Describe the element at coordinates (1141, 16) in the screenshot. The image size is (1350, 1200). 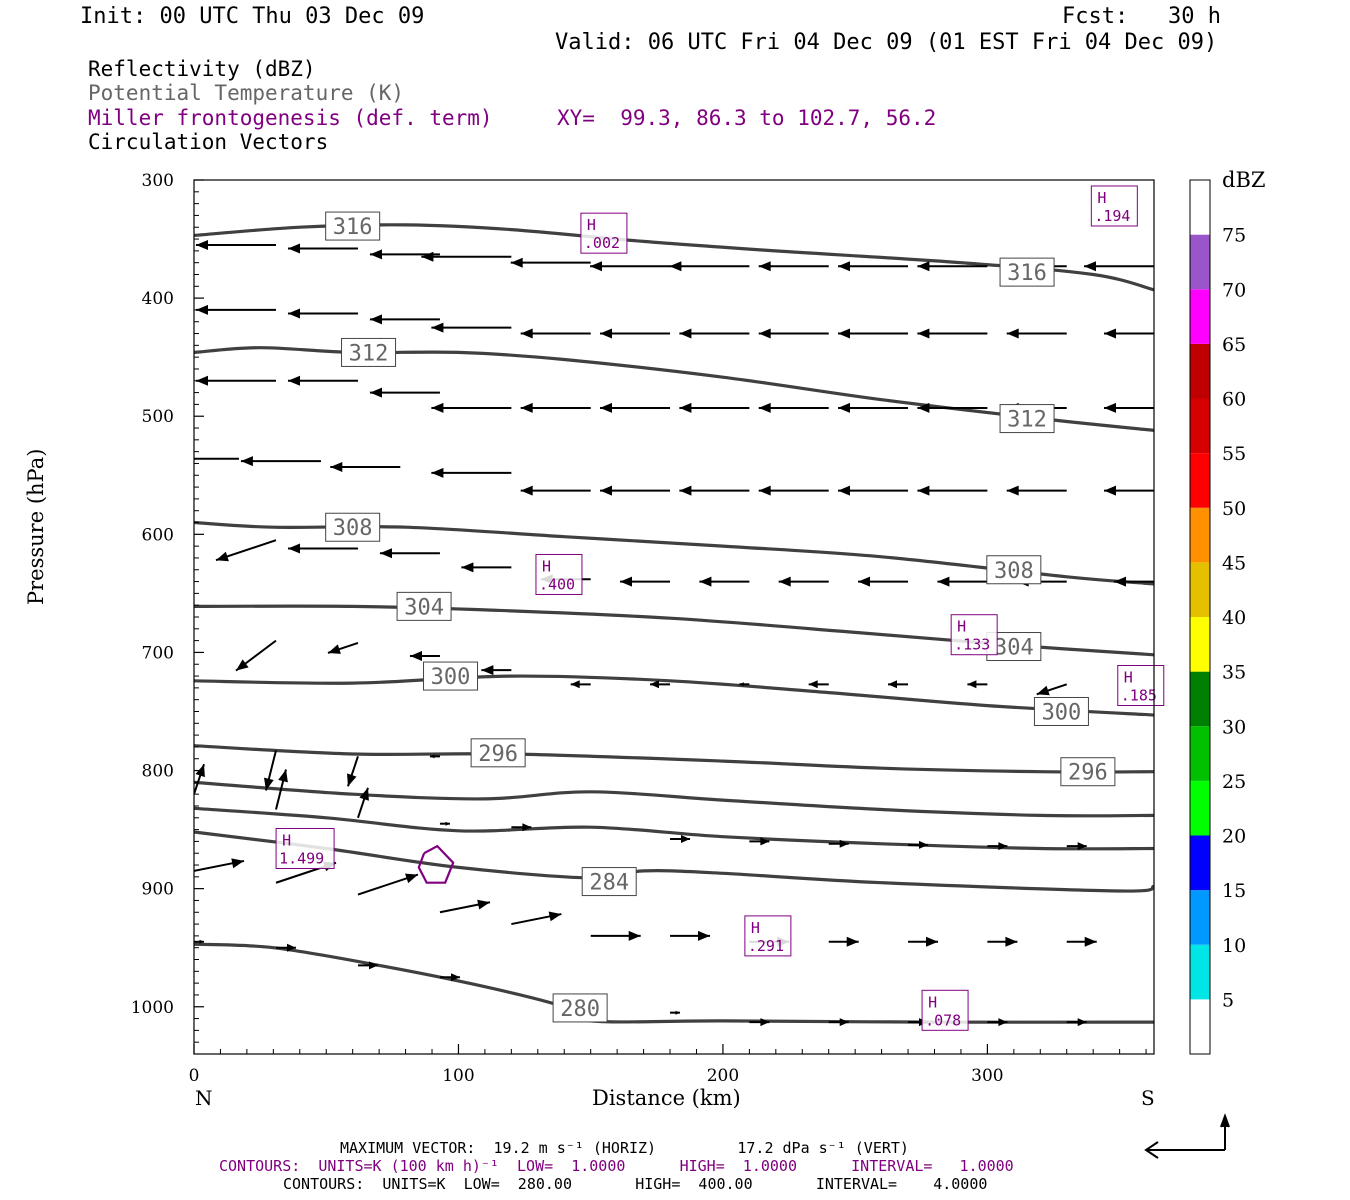
I see `forecast-hour: Fcst: 30 h` at that location.